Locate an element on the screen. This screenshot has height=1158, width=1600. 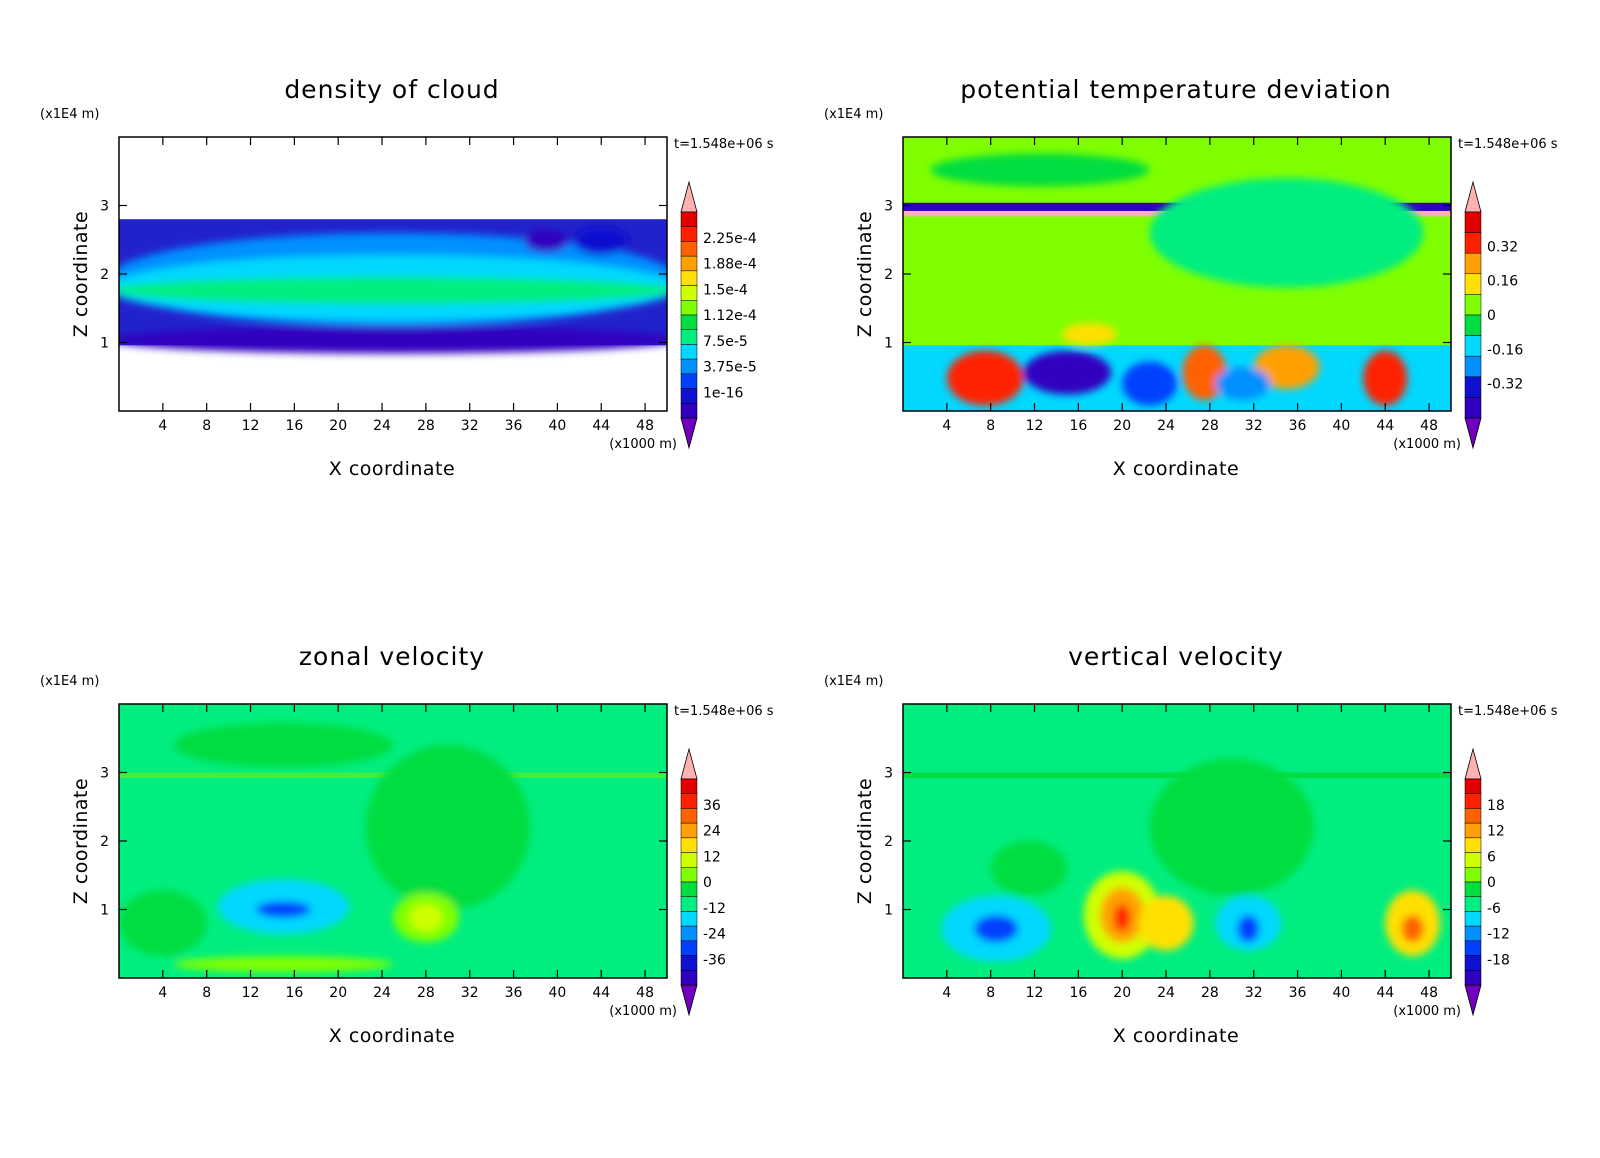
x-tick-label: 8 is located at coordinates (990, 426).